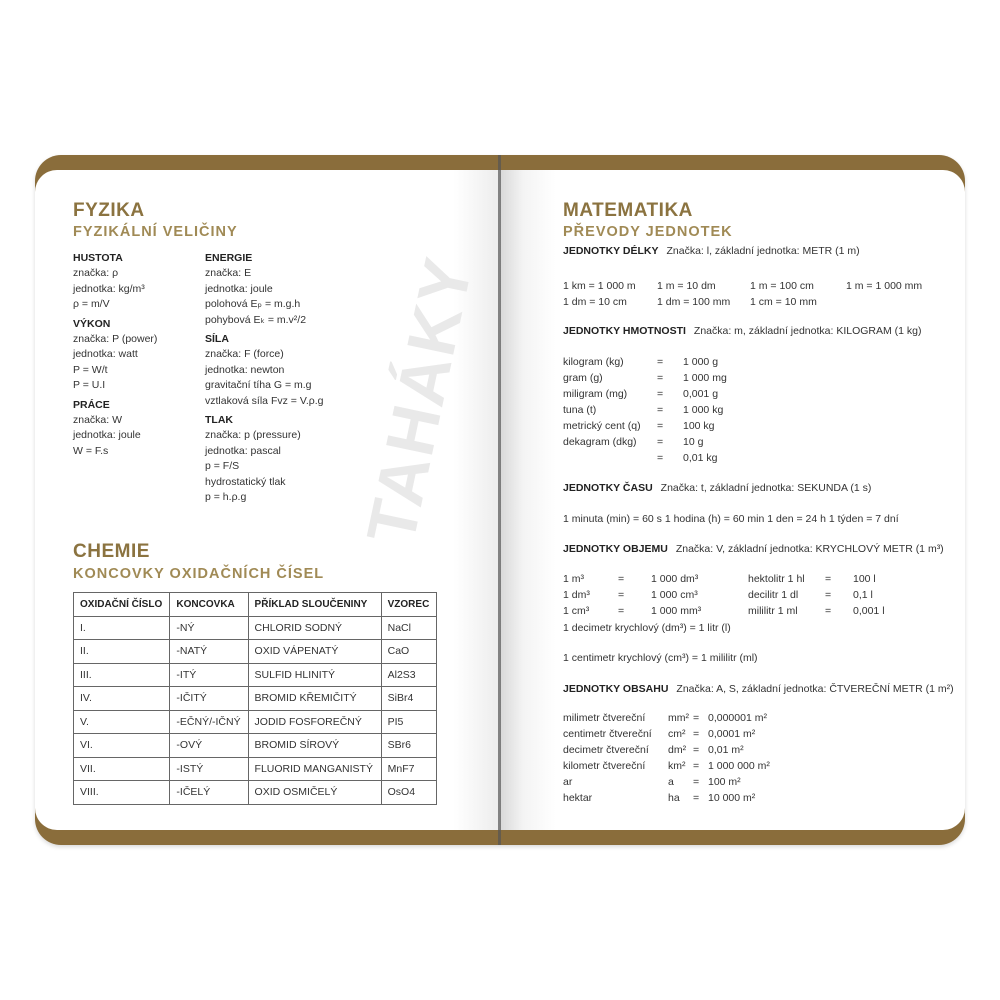  Describe the element at coordinates (703, 410) in the screenshot. I see `mass-conversion: 1 000 kg` at that location.